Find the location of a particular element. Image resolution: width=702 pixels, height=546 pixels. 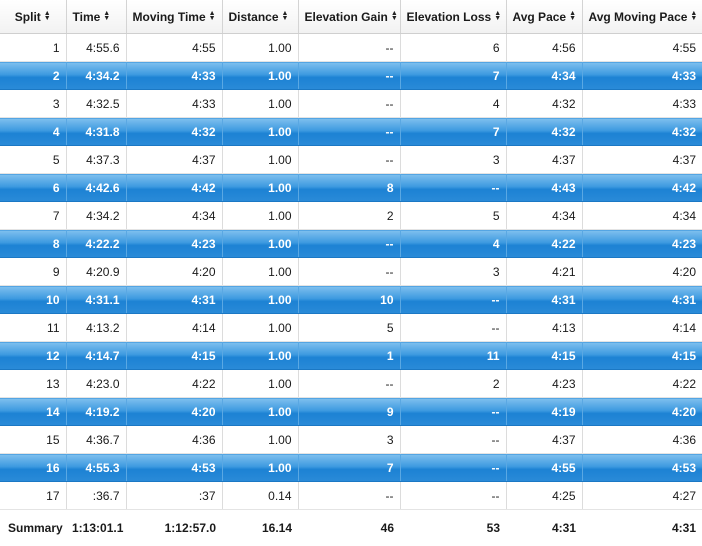

cell-avg-moving-pace: 4:31 is located at coordinates (642, 299).